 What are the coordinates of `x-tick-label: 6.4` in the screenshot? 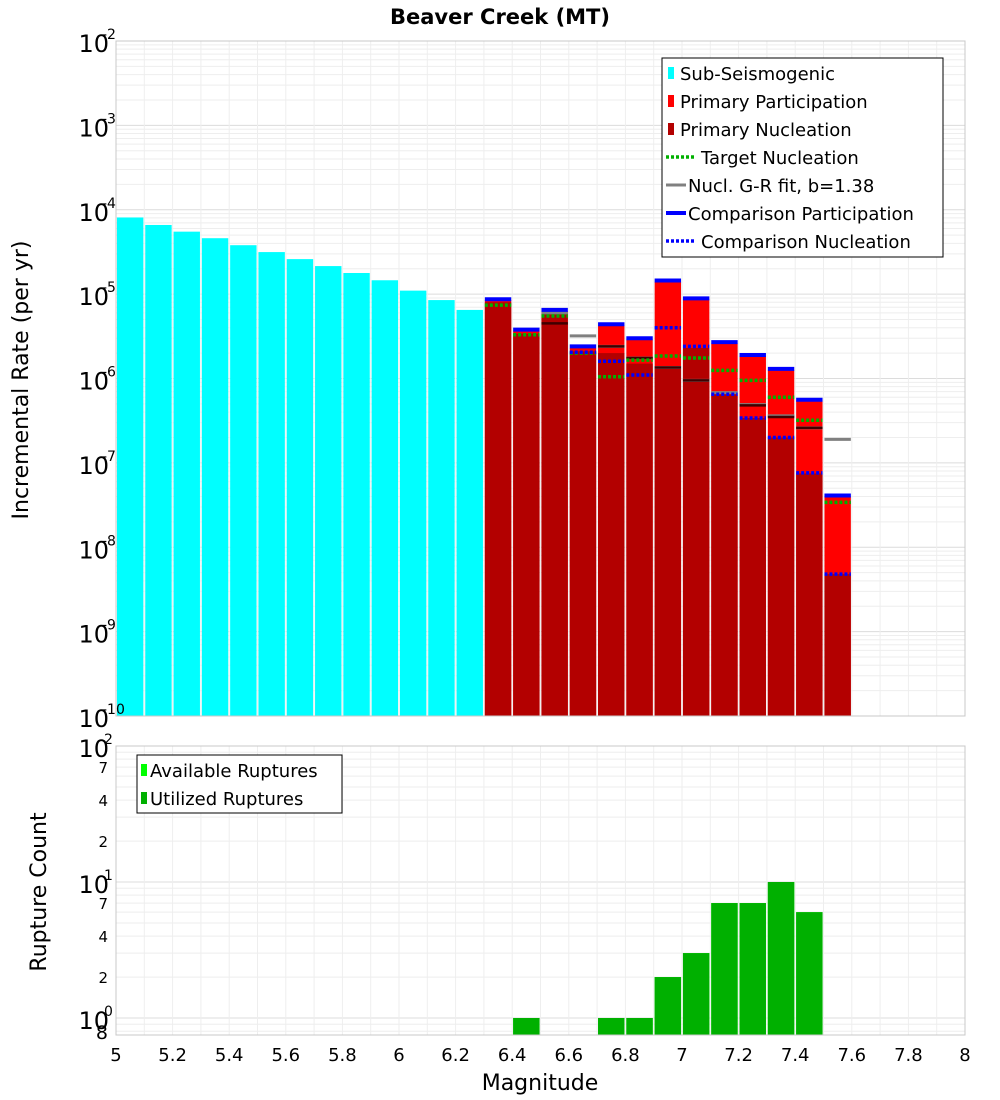 It's located at (512, 1055).